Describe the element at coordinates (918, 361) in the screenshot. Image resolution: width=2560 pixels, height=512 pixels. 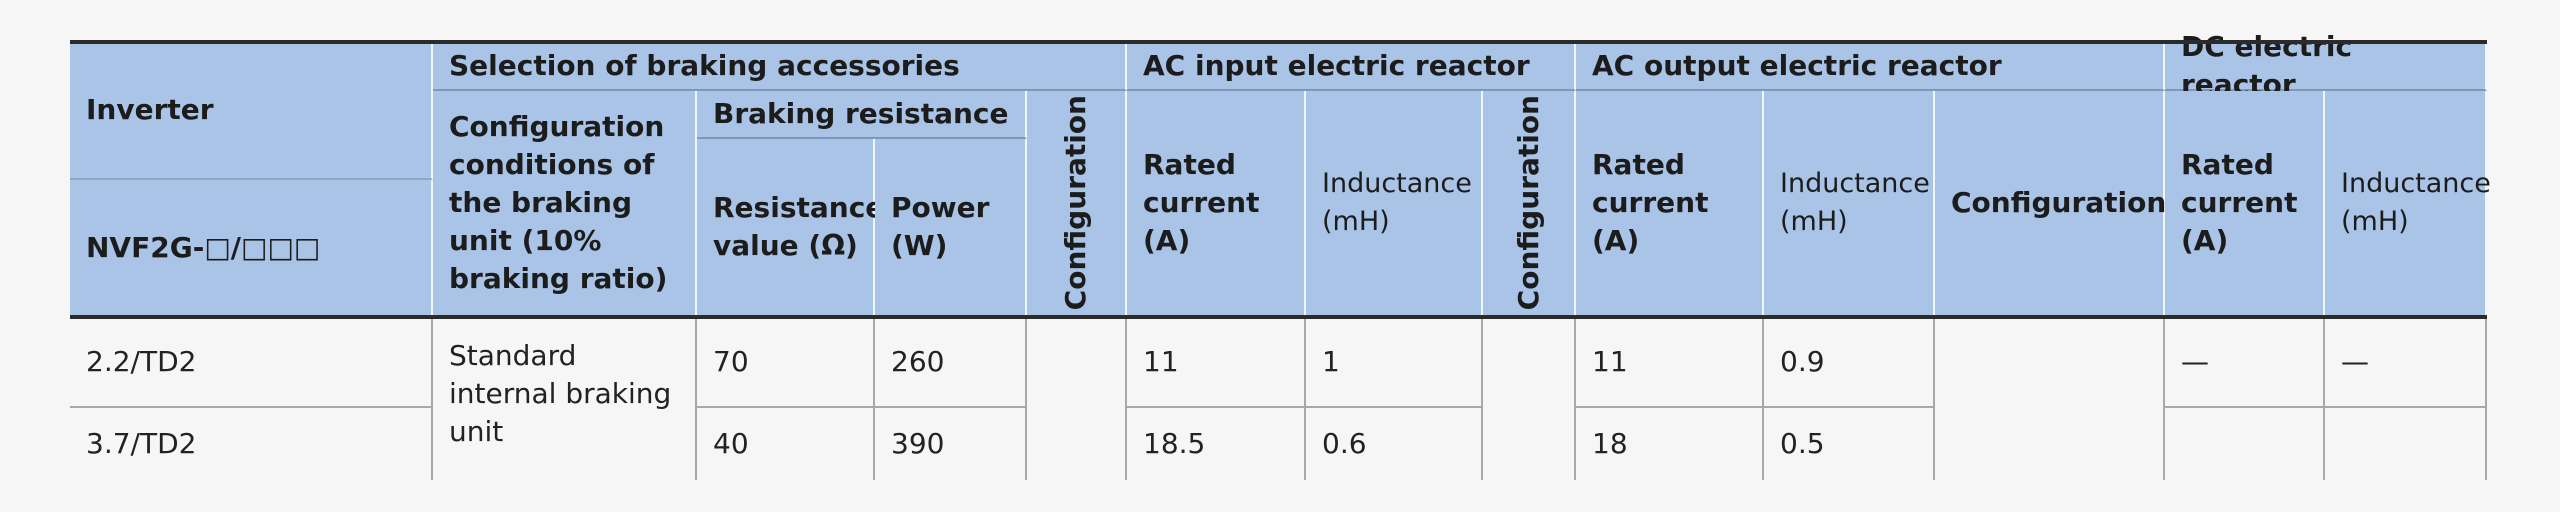
I see `cell-text: 260` at that location.